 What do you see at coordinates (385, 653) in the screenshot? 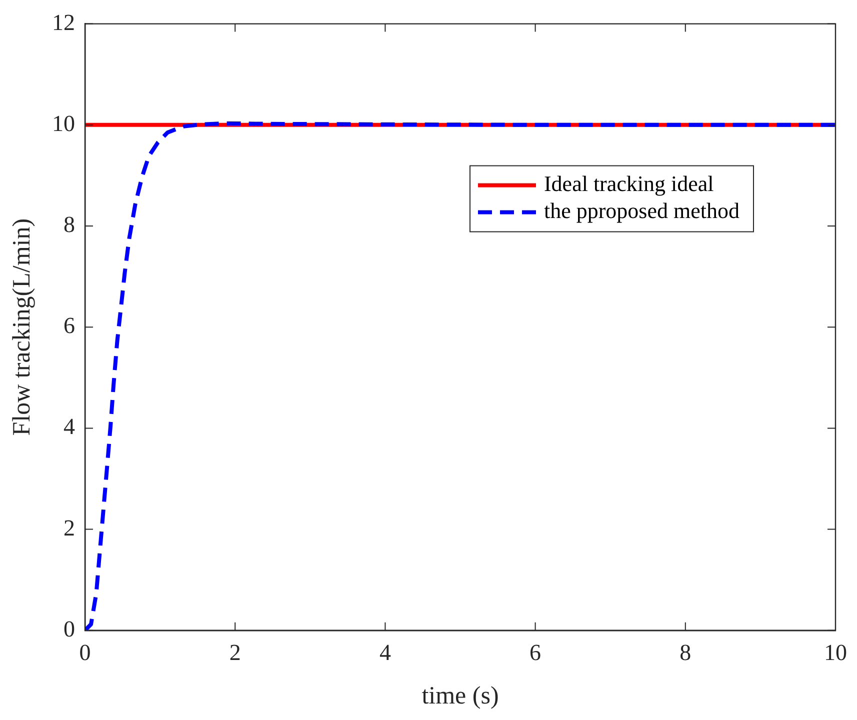
I see `x-tick-label: 4` at bounding box center [385, 653].